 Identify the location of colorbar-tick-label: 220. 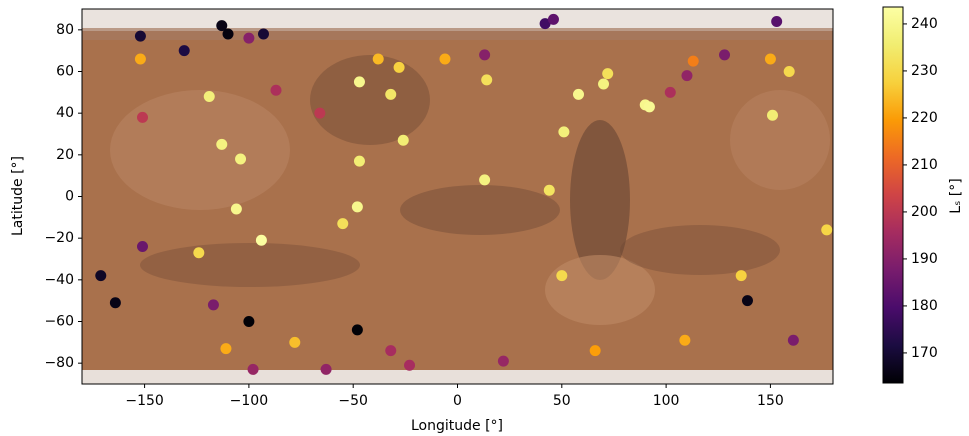
(924, 118).